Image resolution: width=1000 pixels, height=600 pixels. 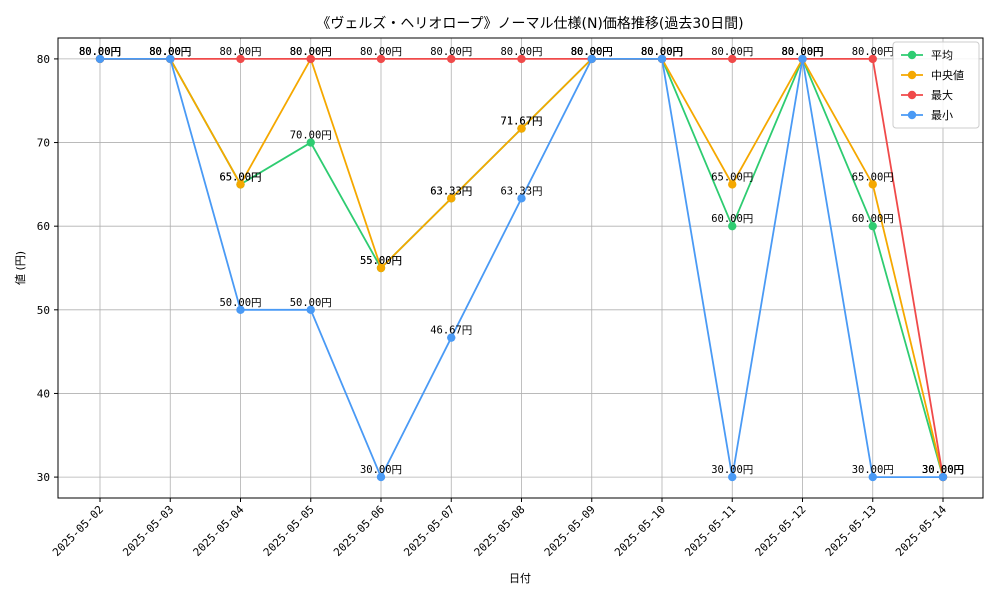 I want to click on chart-title: 《ヴェルズ・ヘリオロープ》ノーマル仕様(N)価格推移(過去30日間), so click(x=529, y=23).